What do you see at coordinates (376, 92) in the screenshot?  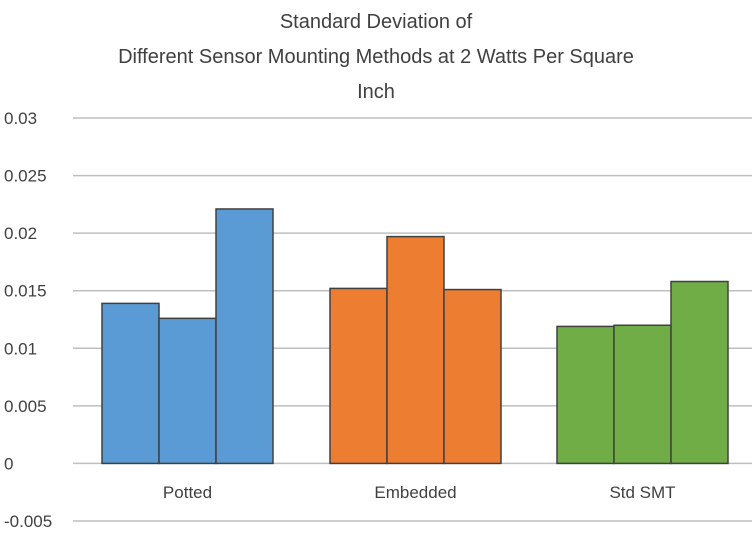 I see `chart-title-line-3: Inch` at bounding box center [376, 92].